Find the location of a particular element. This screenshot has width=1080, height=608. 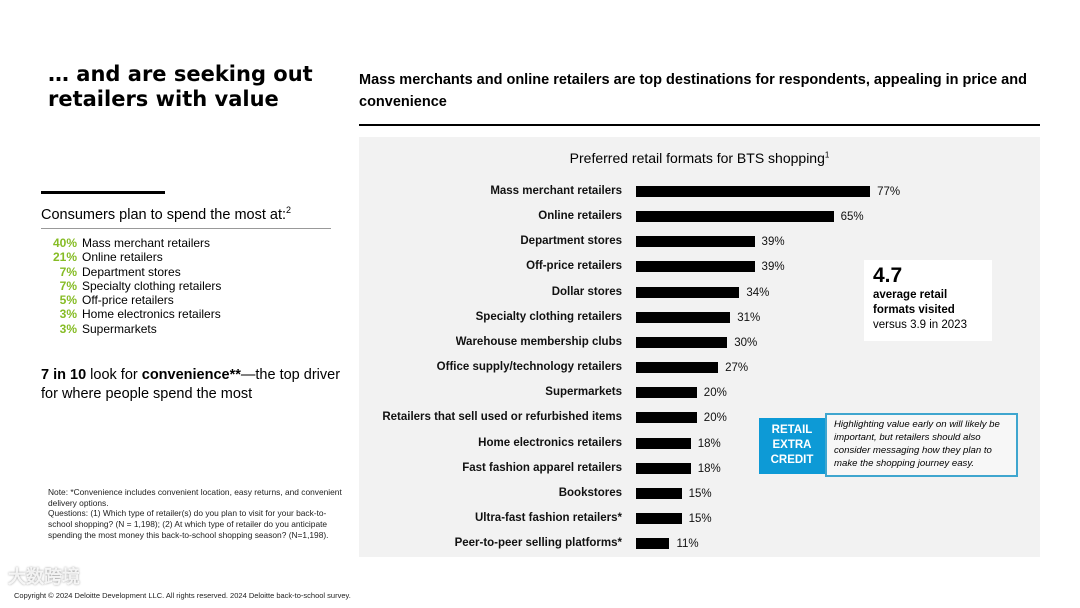

spend-label: Specialty clothing retailers is located at coordinates (152, 285).